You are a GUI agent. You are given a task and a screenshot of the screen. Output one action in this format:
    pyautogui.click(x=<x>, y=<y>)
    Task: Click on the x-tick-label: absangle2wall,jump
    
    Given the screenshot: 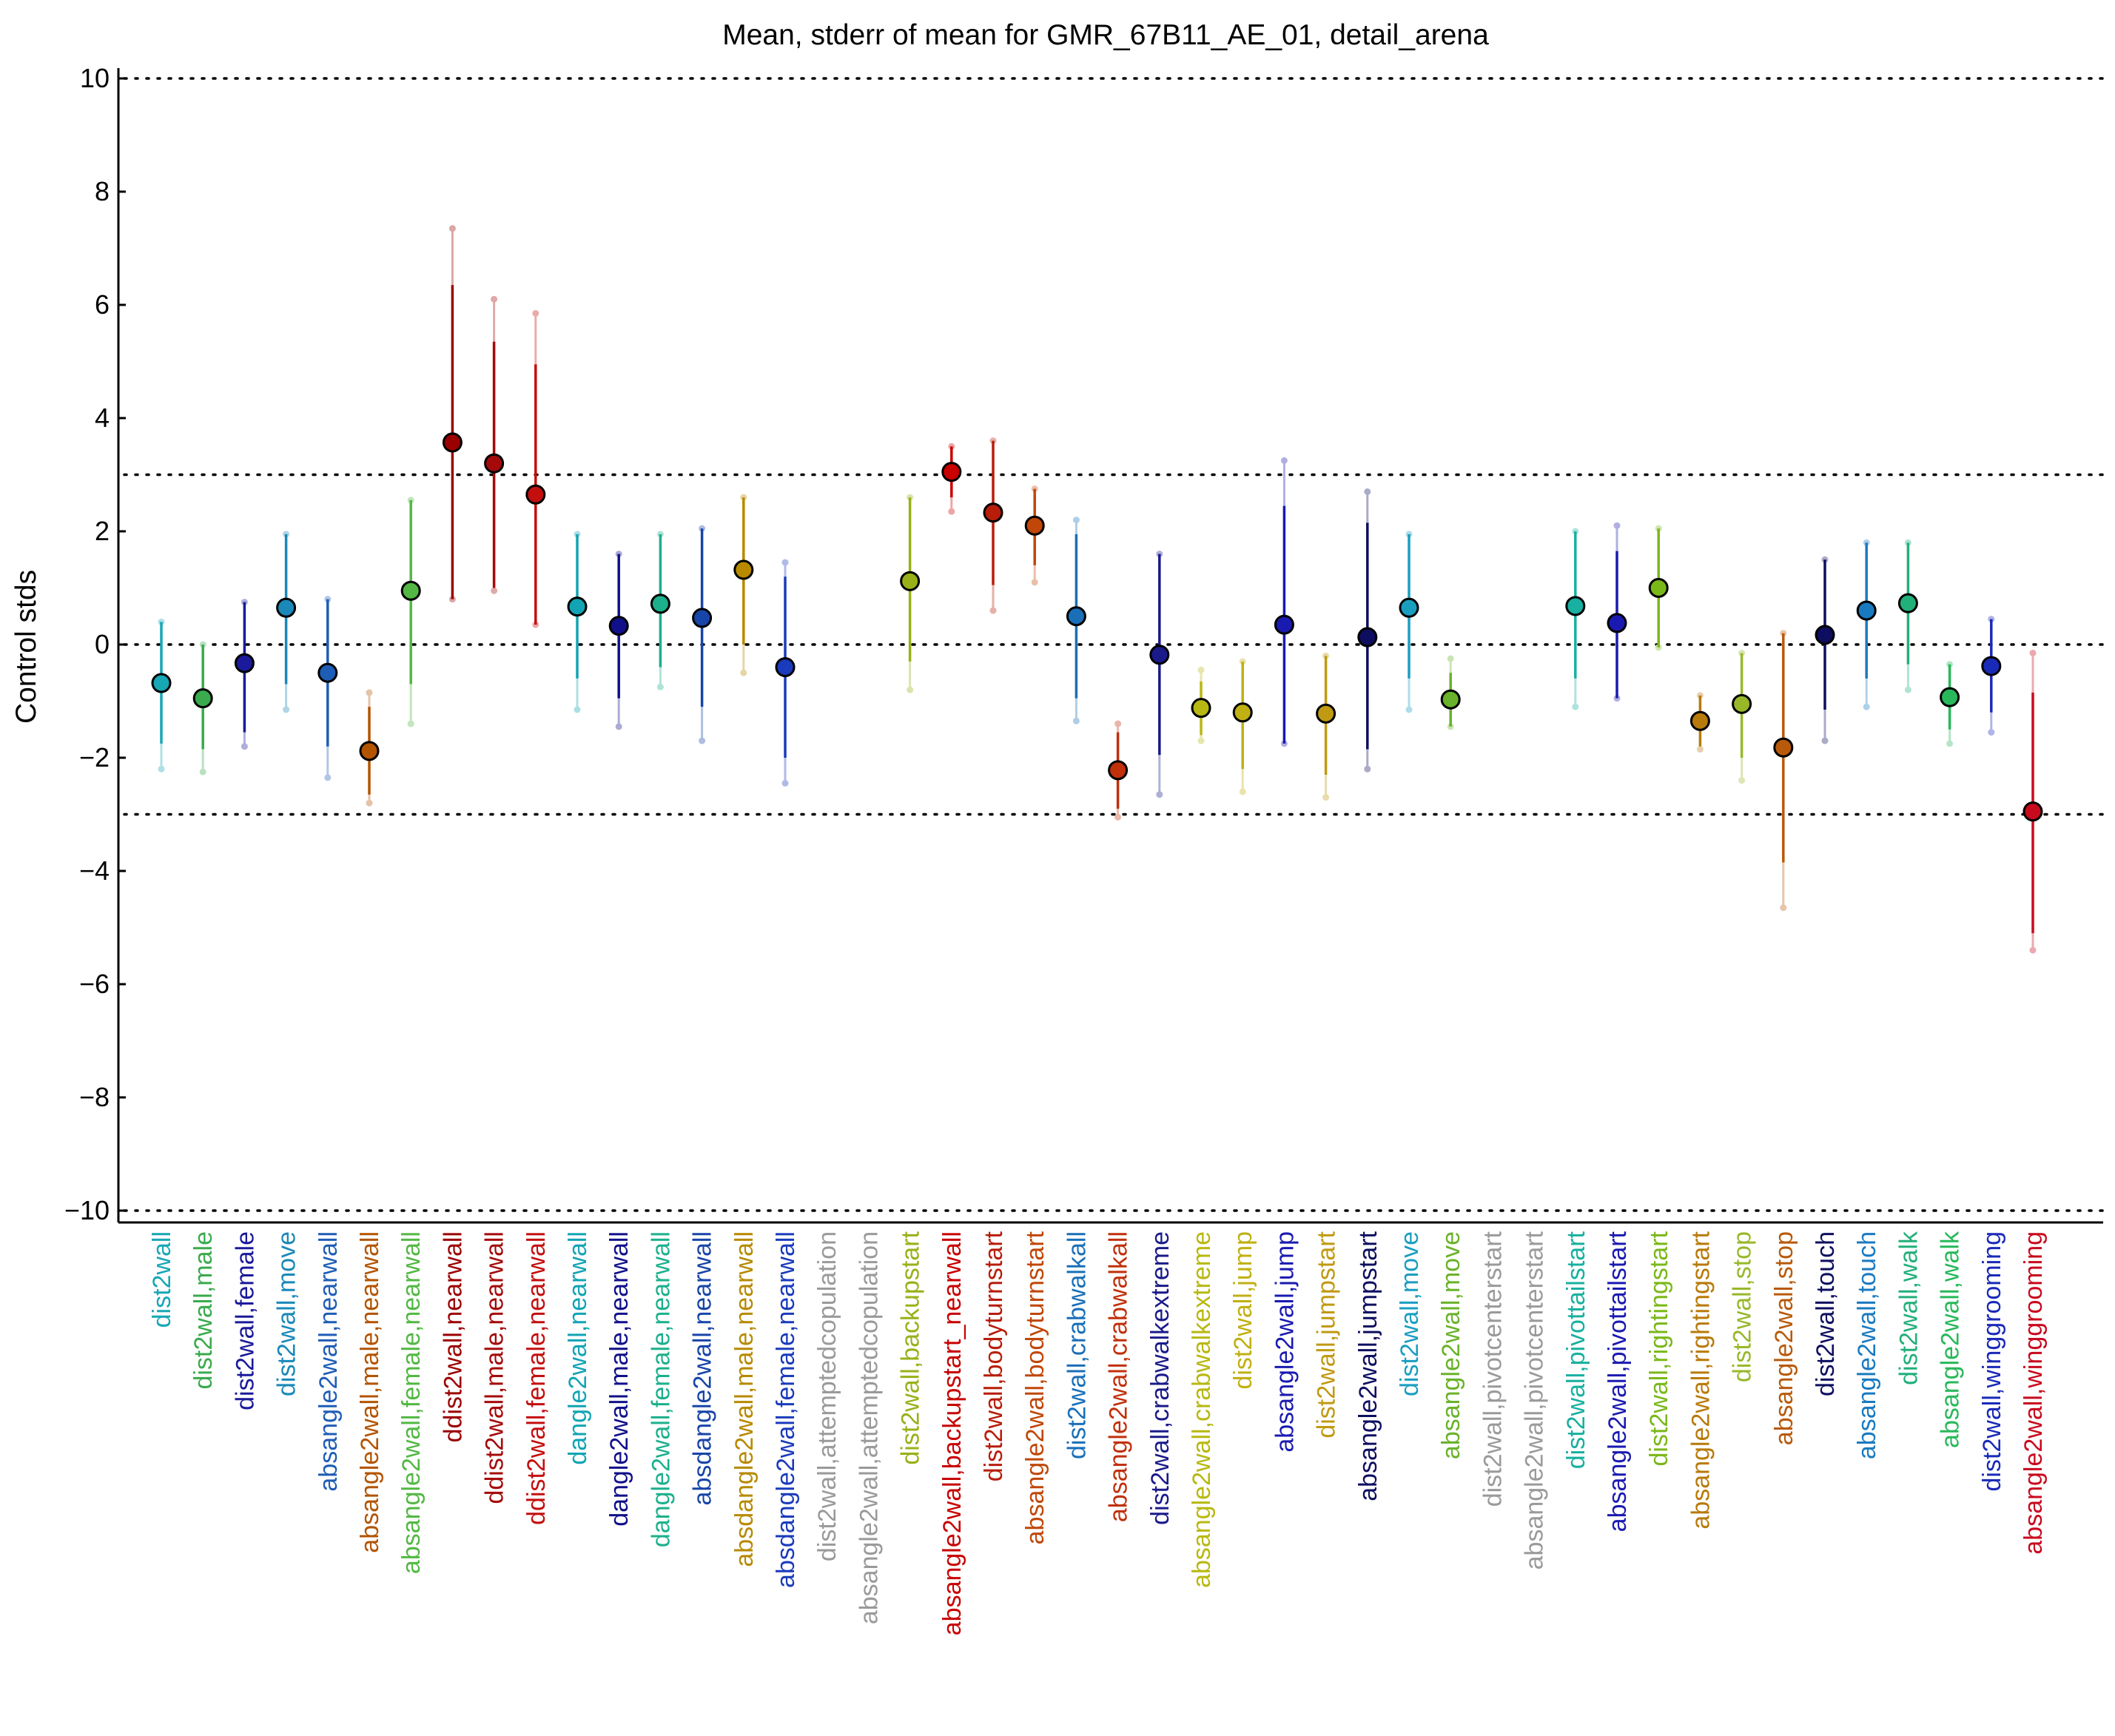 What is the action you would take?
    pyautogui.click(x=1285, y=1342)
    